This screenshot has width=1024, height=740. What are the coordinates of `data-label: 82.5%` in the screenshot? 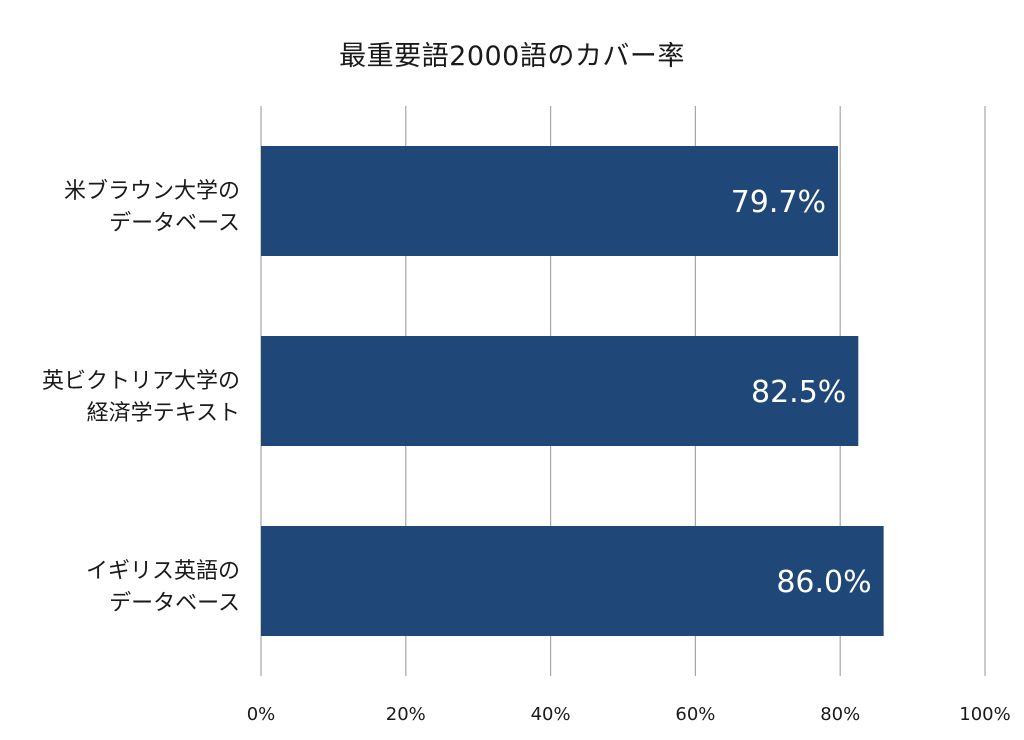 It's located at (798, 392).